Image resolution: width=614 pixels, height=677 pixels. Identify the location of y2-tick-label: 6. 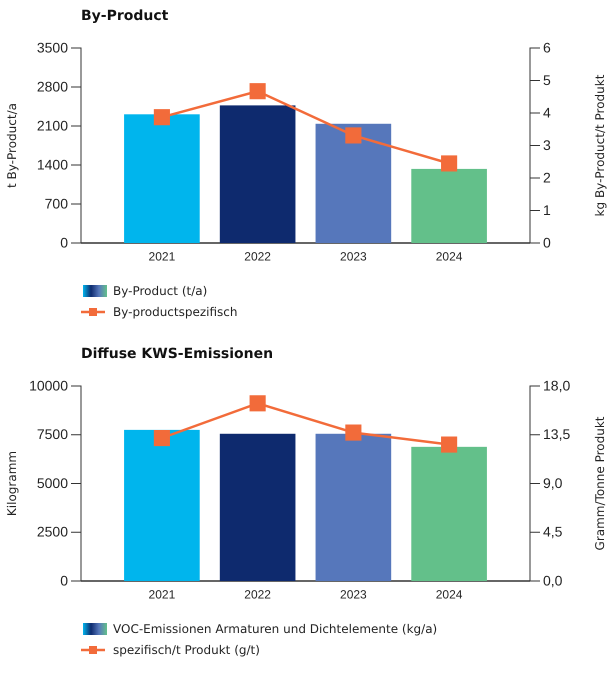
(547, 47).